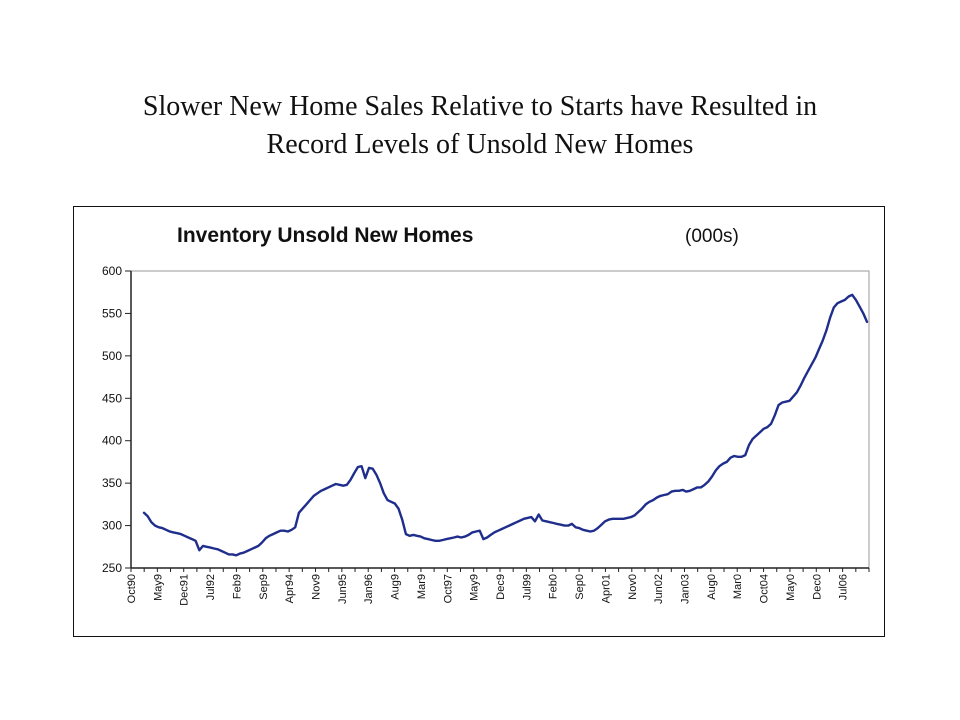  What do you see at coordinates (369, 589) in the screenshot?
I see `x-tick-label: Jan96` at bounding box center [369, 589].